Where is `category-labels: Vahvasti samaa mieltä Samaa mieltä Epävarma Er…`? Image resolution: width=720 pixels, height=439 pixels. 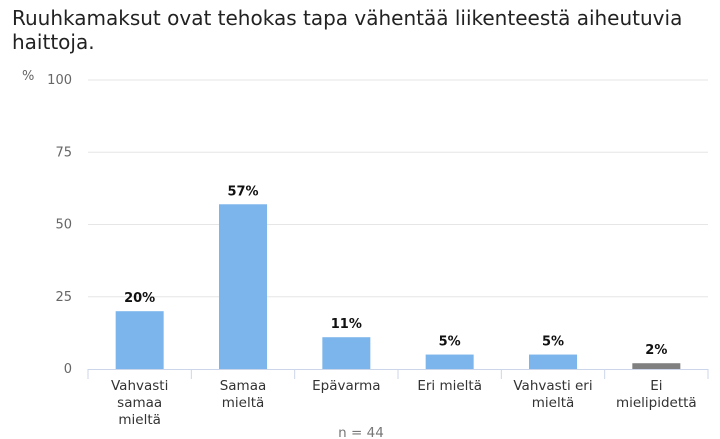
category-labels: Vahvasti samaa mieltä Samaa mieltä Epävarma Er… is located at coordinates (404, 403).